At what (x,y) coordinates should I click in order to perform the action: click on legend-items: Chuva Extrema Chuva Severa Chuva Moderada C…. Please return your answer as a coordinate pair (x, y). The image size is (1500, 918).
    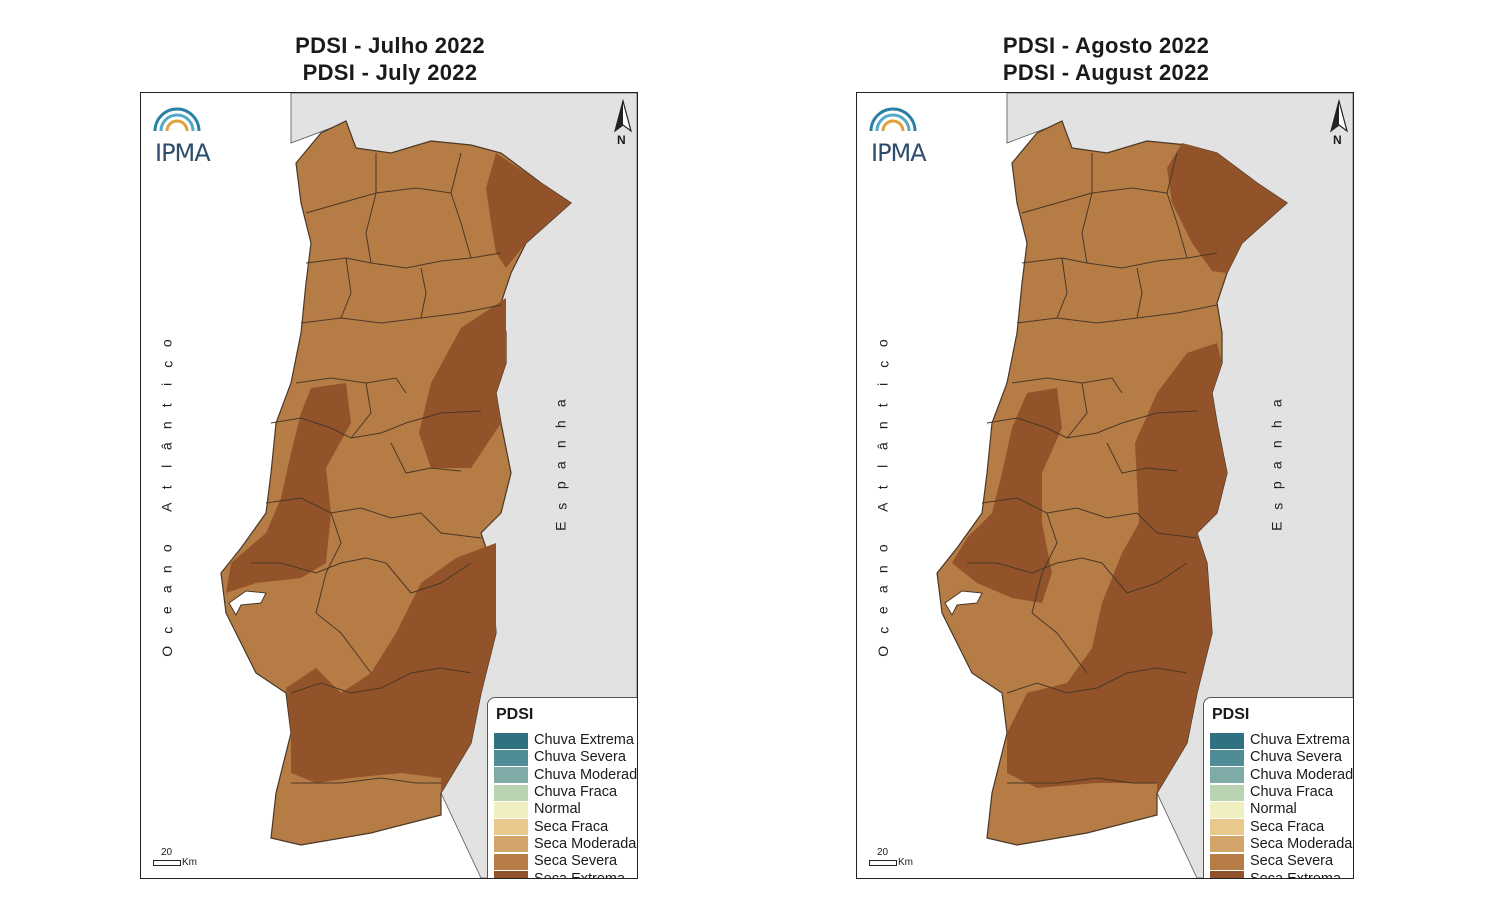
    Looking at the image, I should click on (566, 805).